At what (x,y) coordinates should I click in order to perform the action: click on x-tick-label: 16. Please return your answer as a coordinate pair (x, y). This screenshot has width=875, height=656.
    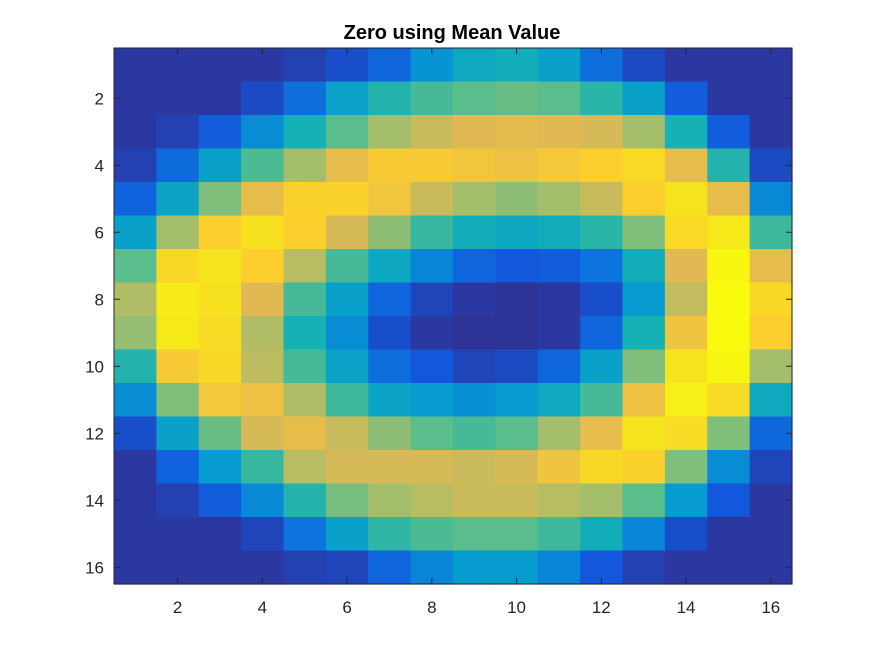
    Looking at the image, I should click on (770, 607).